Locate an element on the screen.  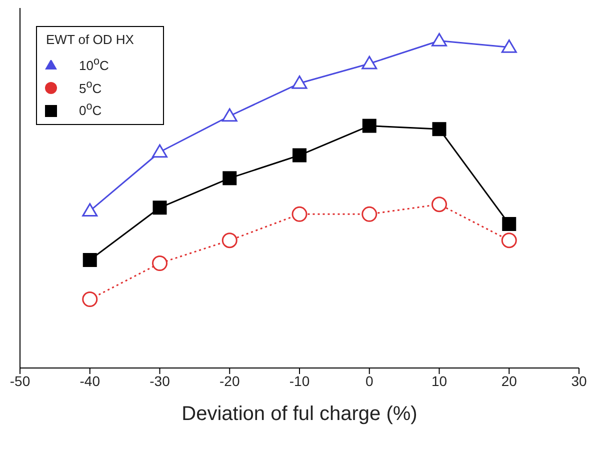
legend-label: 10$^{o}$C is located at coordinates (94, 65).